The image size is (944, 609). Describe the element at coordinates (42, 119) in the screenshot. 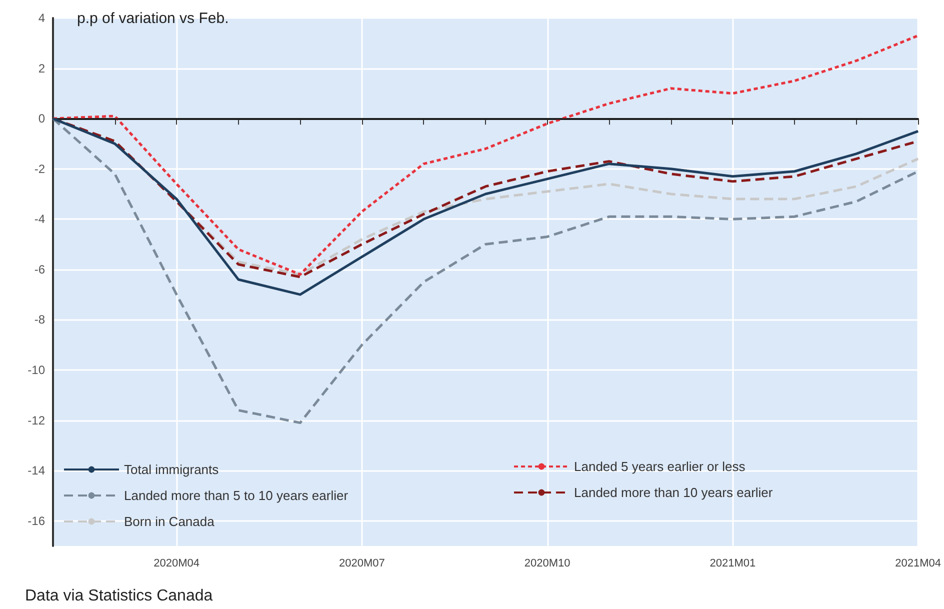

I see `y-tick-label: 0` at that location.